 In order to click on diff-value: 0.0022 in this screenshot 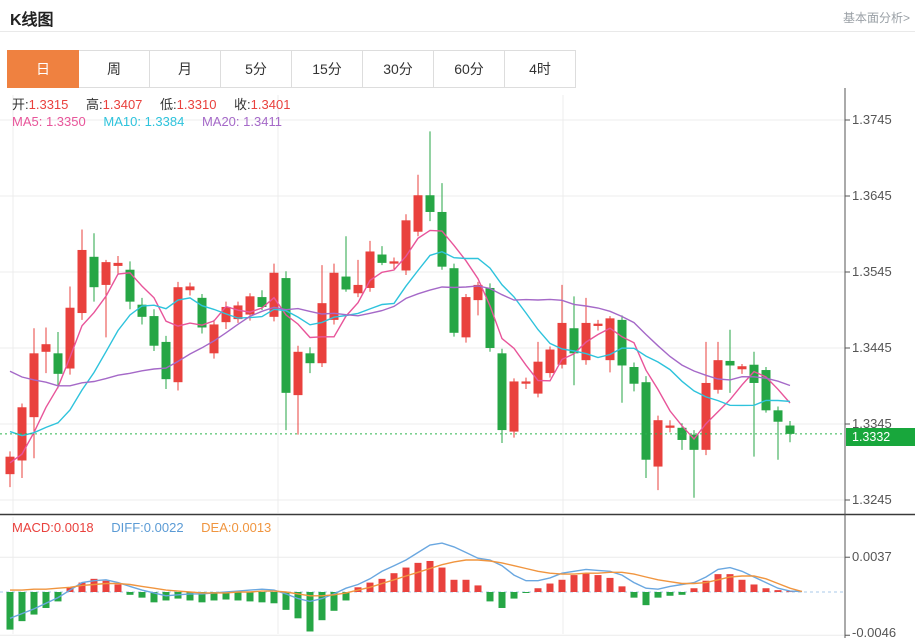, I will do `click(163, 527)`.